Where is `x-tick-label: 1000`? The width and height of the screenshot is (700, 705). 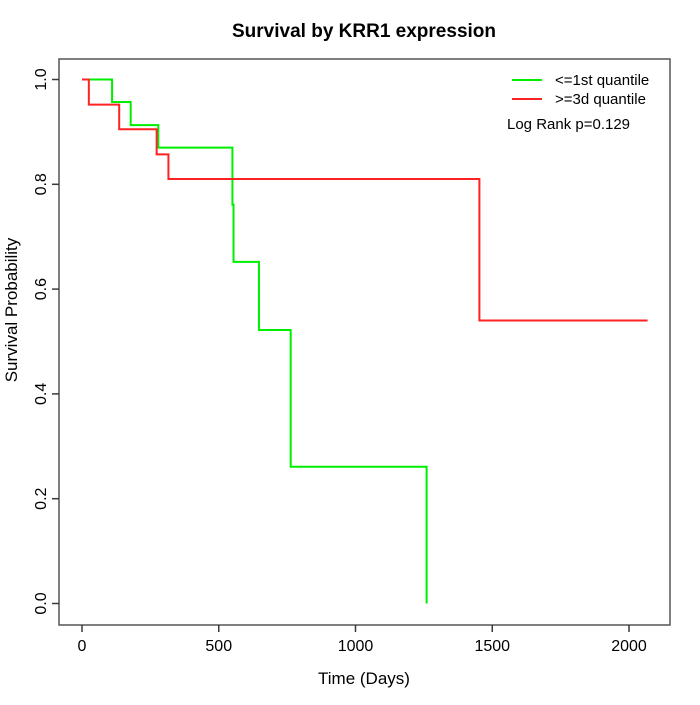
x-tick-label: 1000 is located at coordinates (356, 646).